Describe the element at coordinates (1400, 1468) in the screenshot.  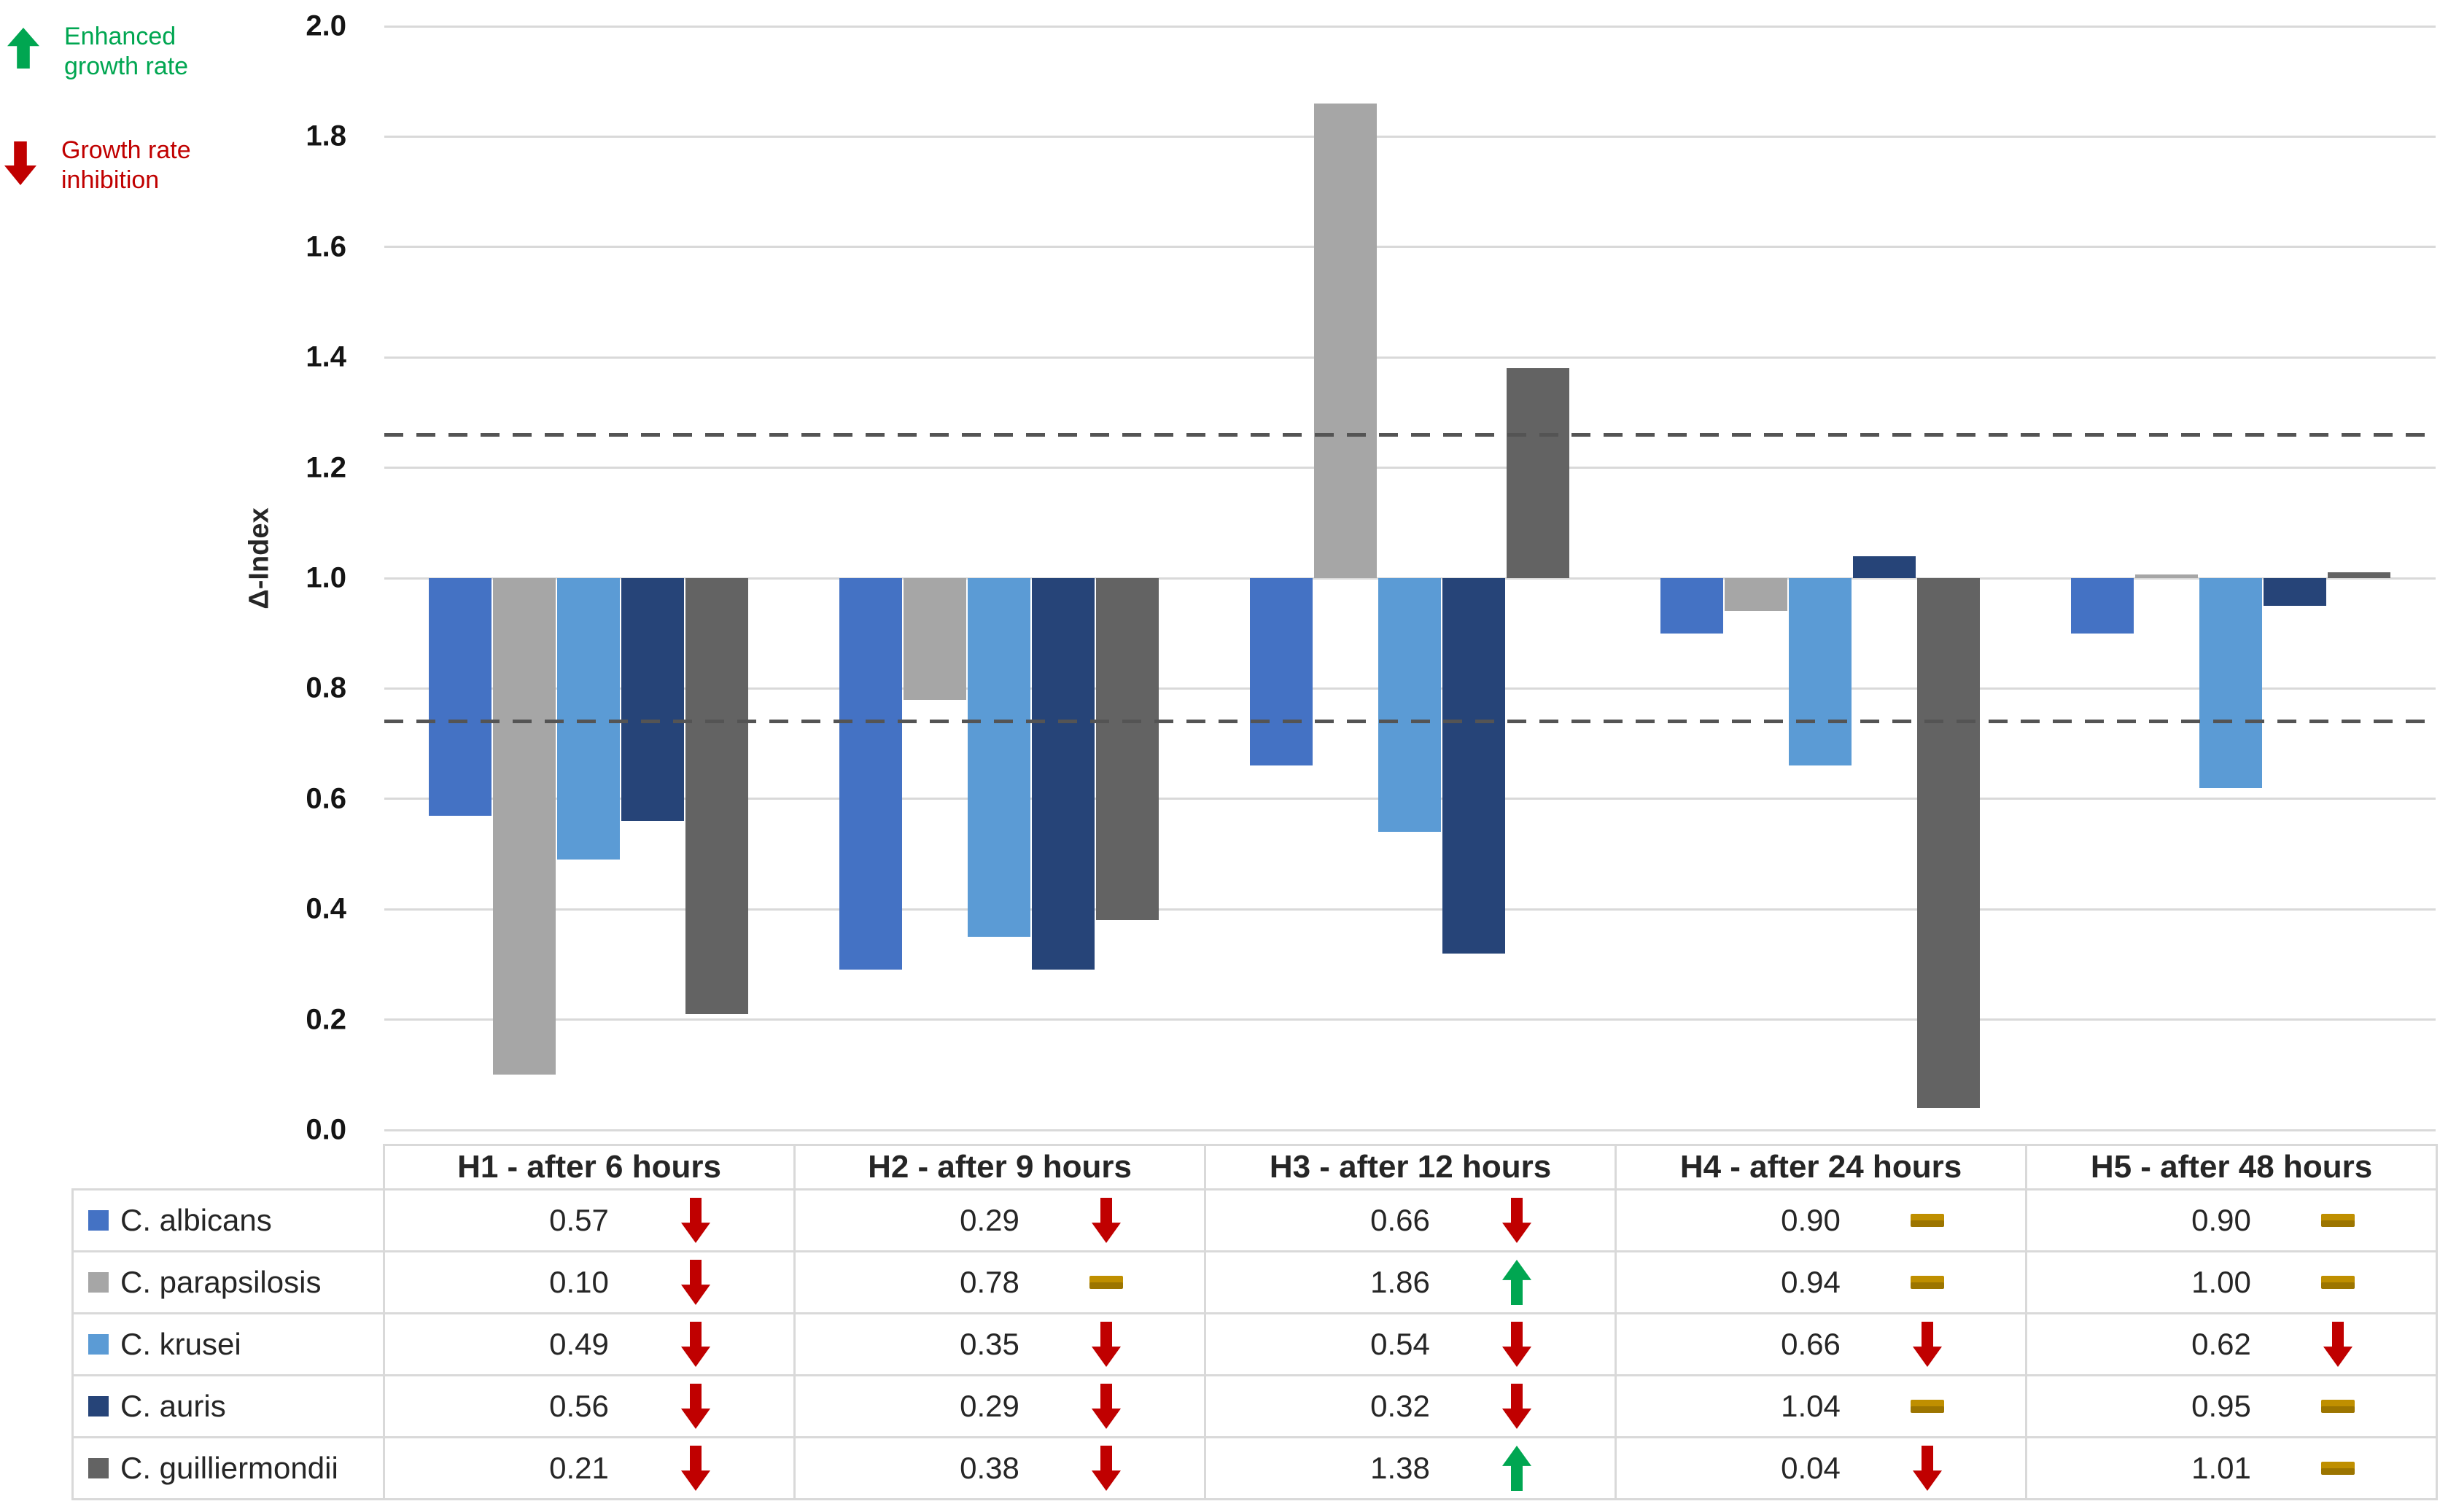
I see `delta-index-value: 1.38` at that location.